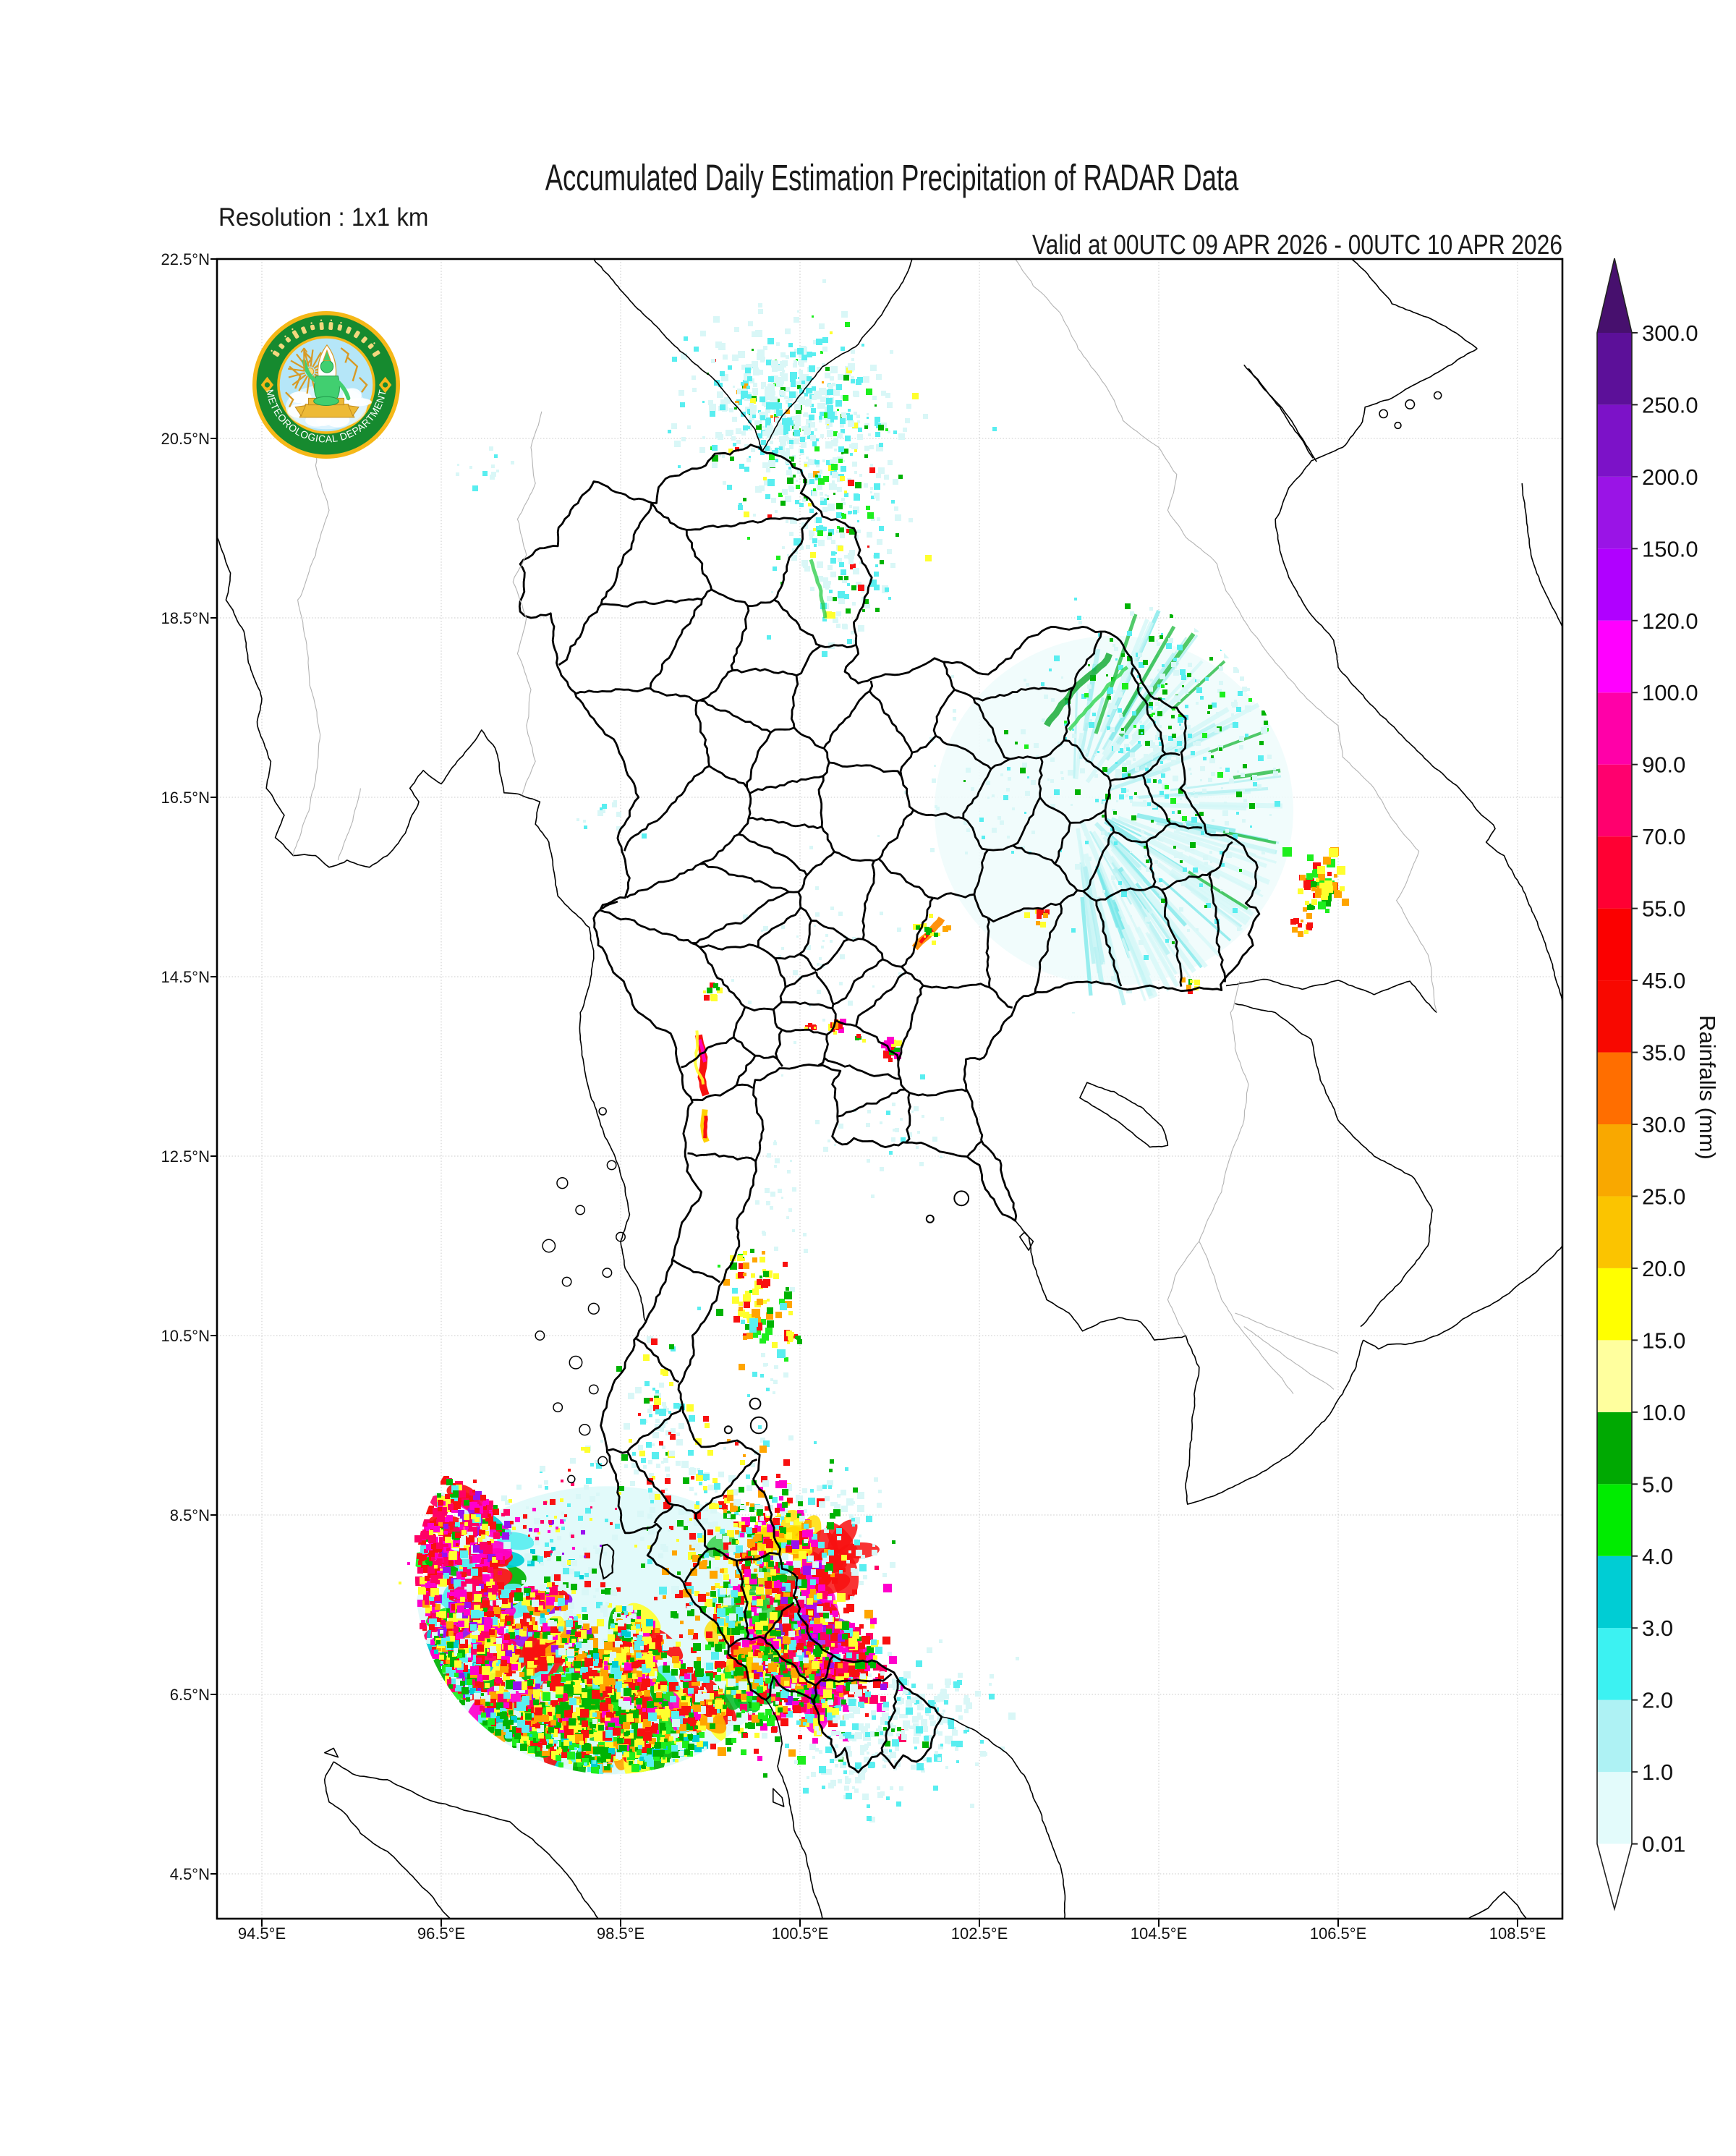 This screenshot has height=2156, width=1736. I want to click on svg-text: 10.0, so click(1663, 1412).